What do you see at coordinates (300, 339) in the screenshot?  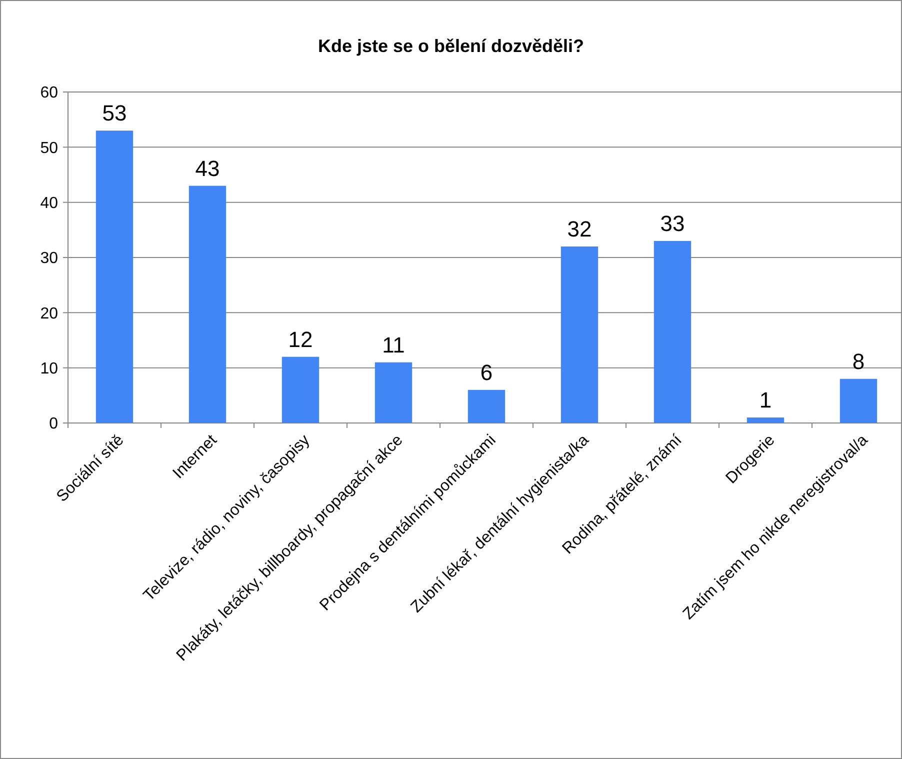 I see `data-label: 12` at bounding box center [300, 339].